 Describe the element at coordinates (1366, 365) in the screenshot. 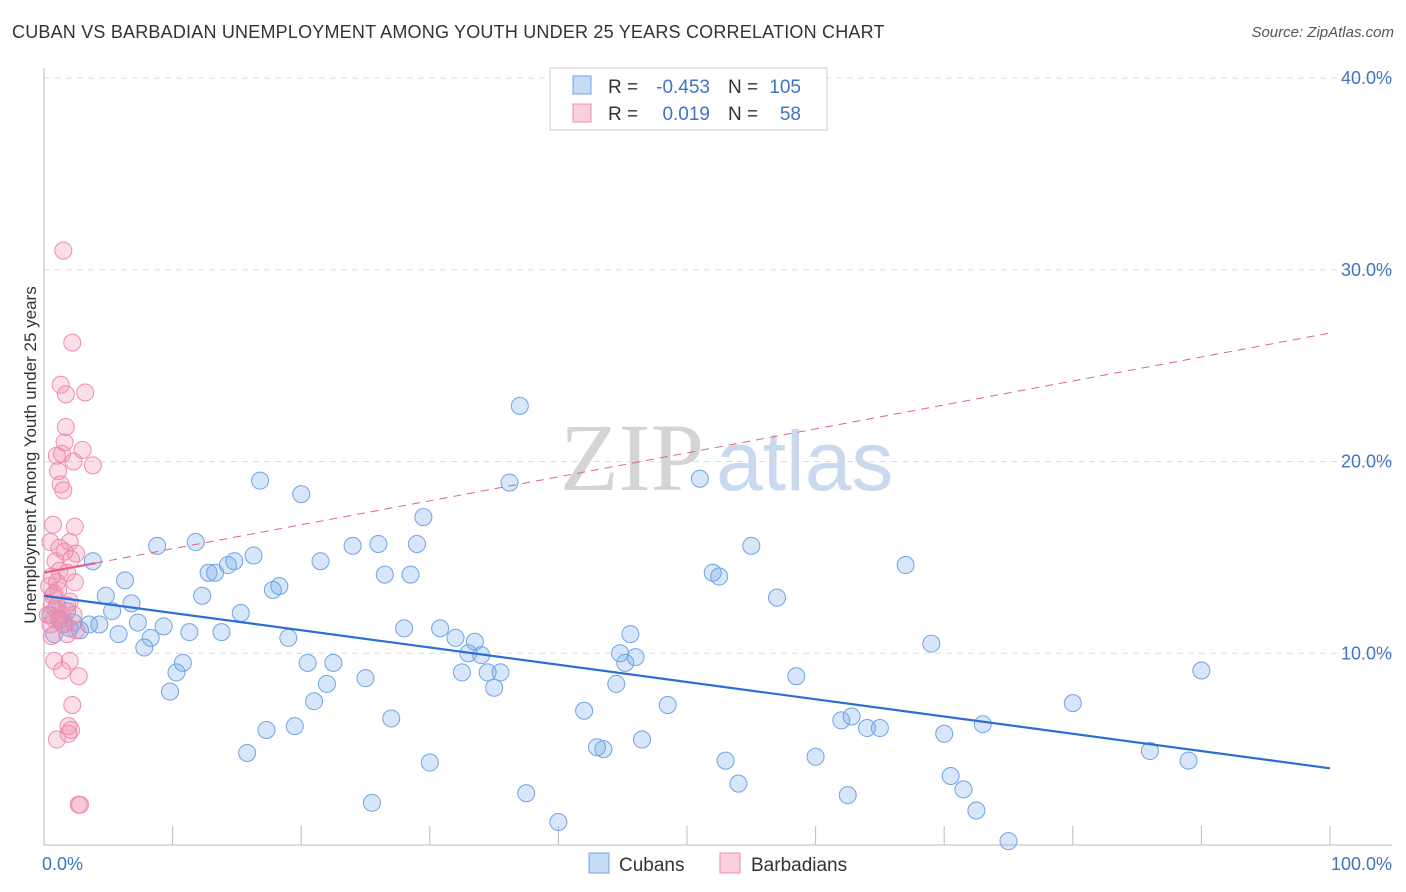

I see `y-tick-labels: 10.0% 20.0% 30.0% 40.0%` at that location.